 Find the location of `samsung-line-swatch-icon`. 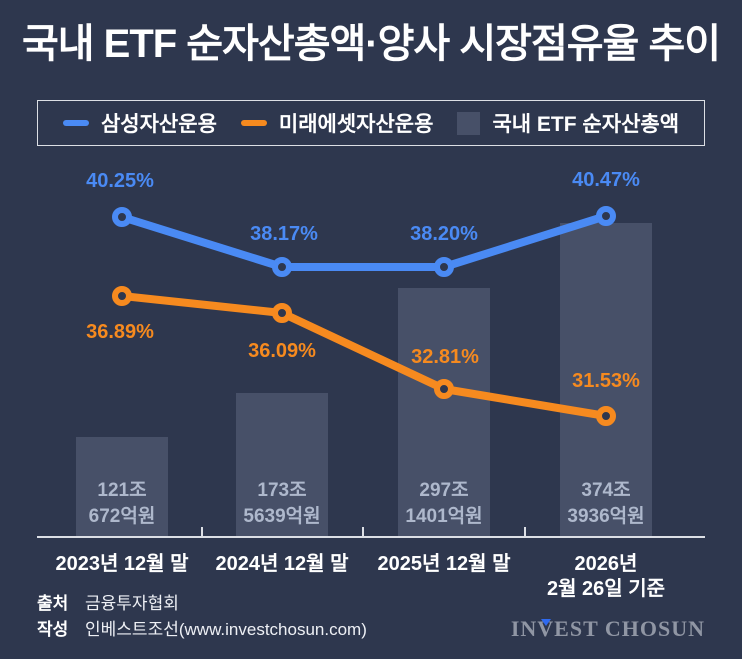

samsung-line-swatch-icon is located at coordinates (75, 123).